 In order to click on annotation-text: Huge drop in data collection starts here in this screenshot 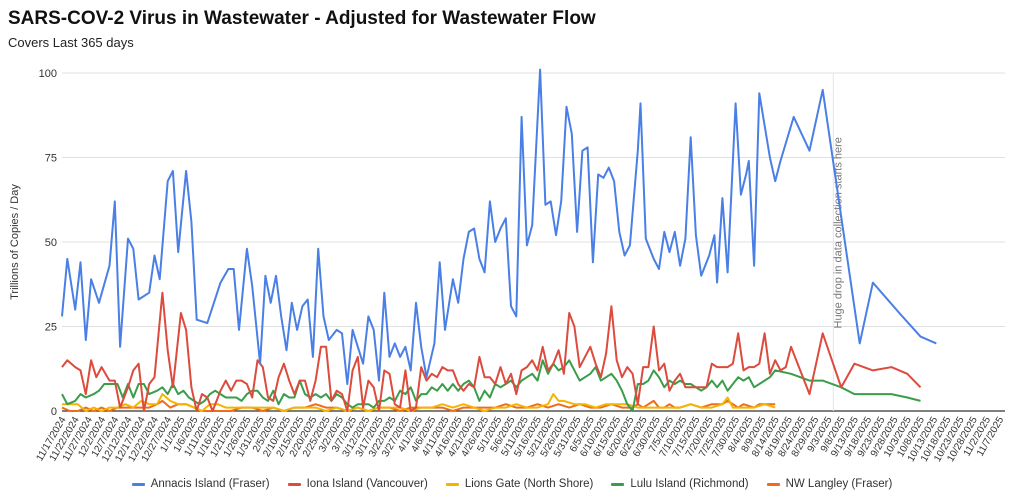, I will do `click(838, 232)`.